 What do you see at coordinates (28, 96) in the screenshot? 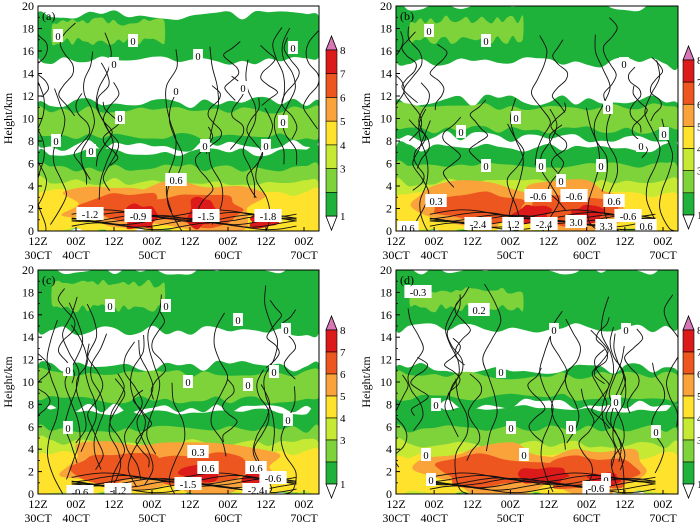
I see `y-tick-label: 12` at bounding box center [28, 96].